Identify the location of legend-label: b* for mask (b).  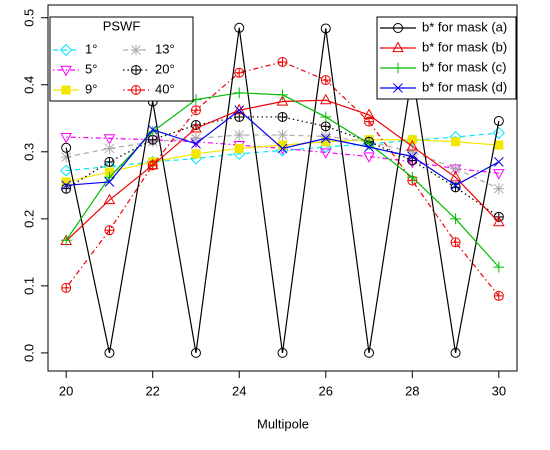
(464, 46).